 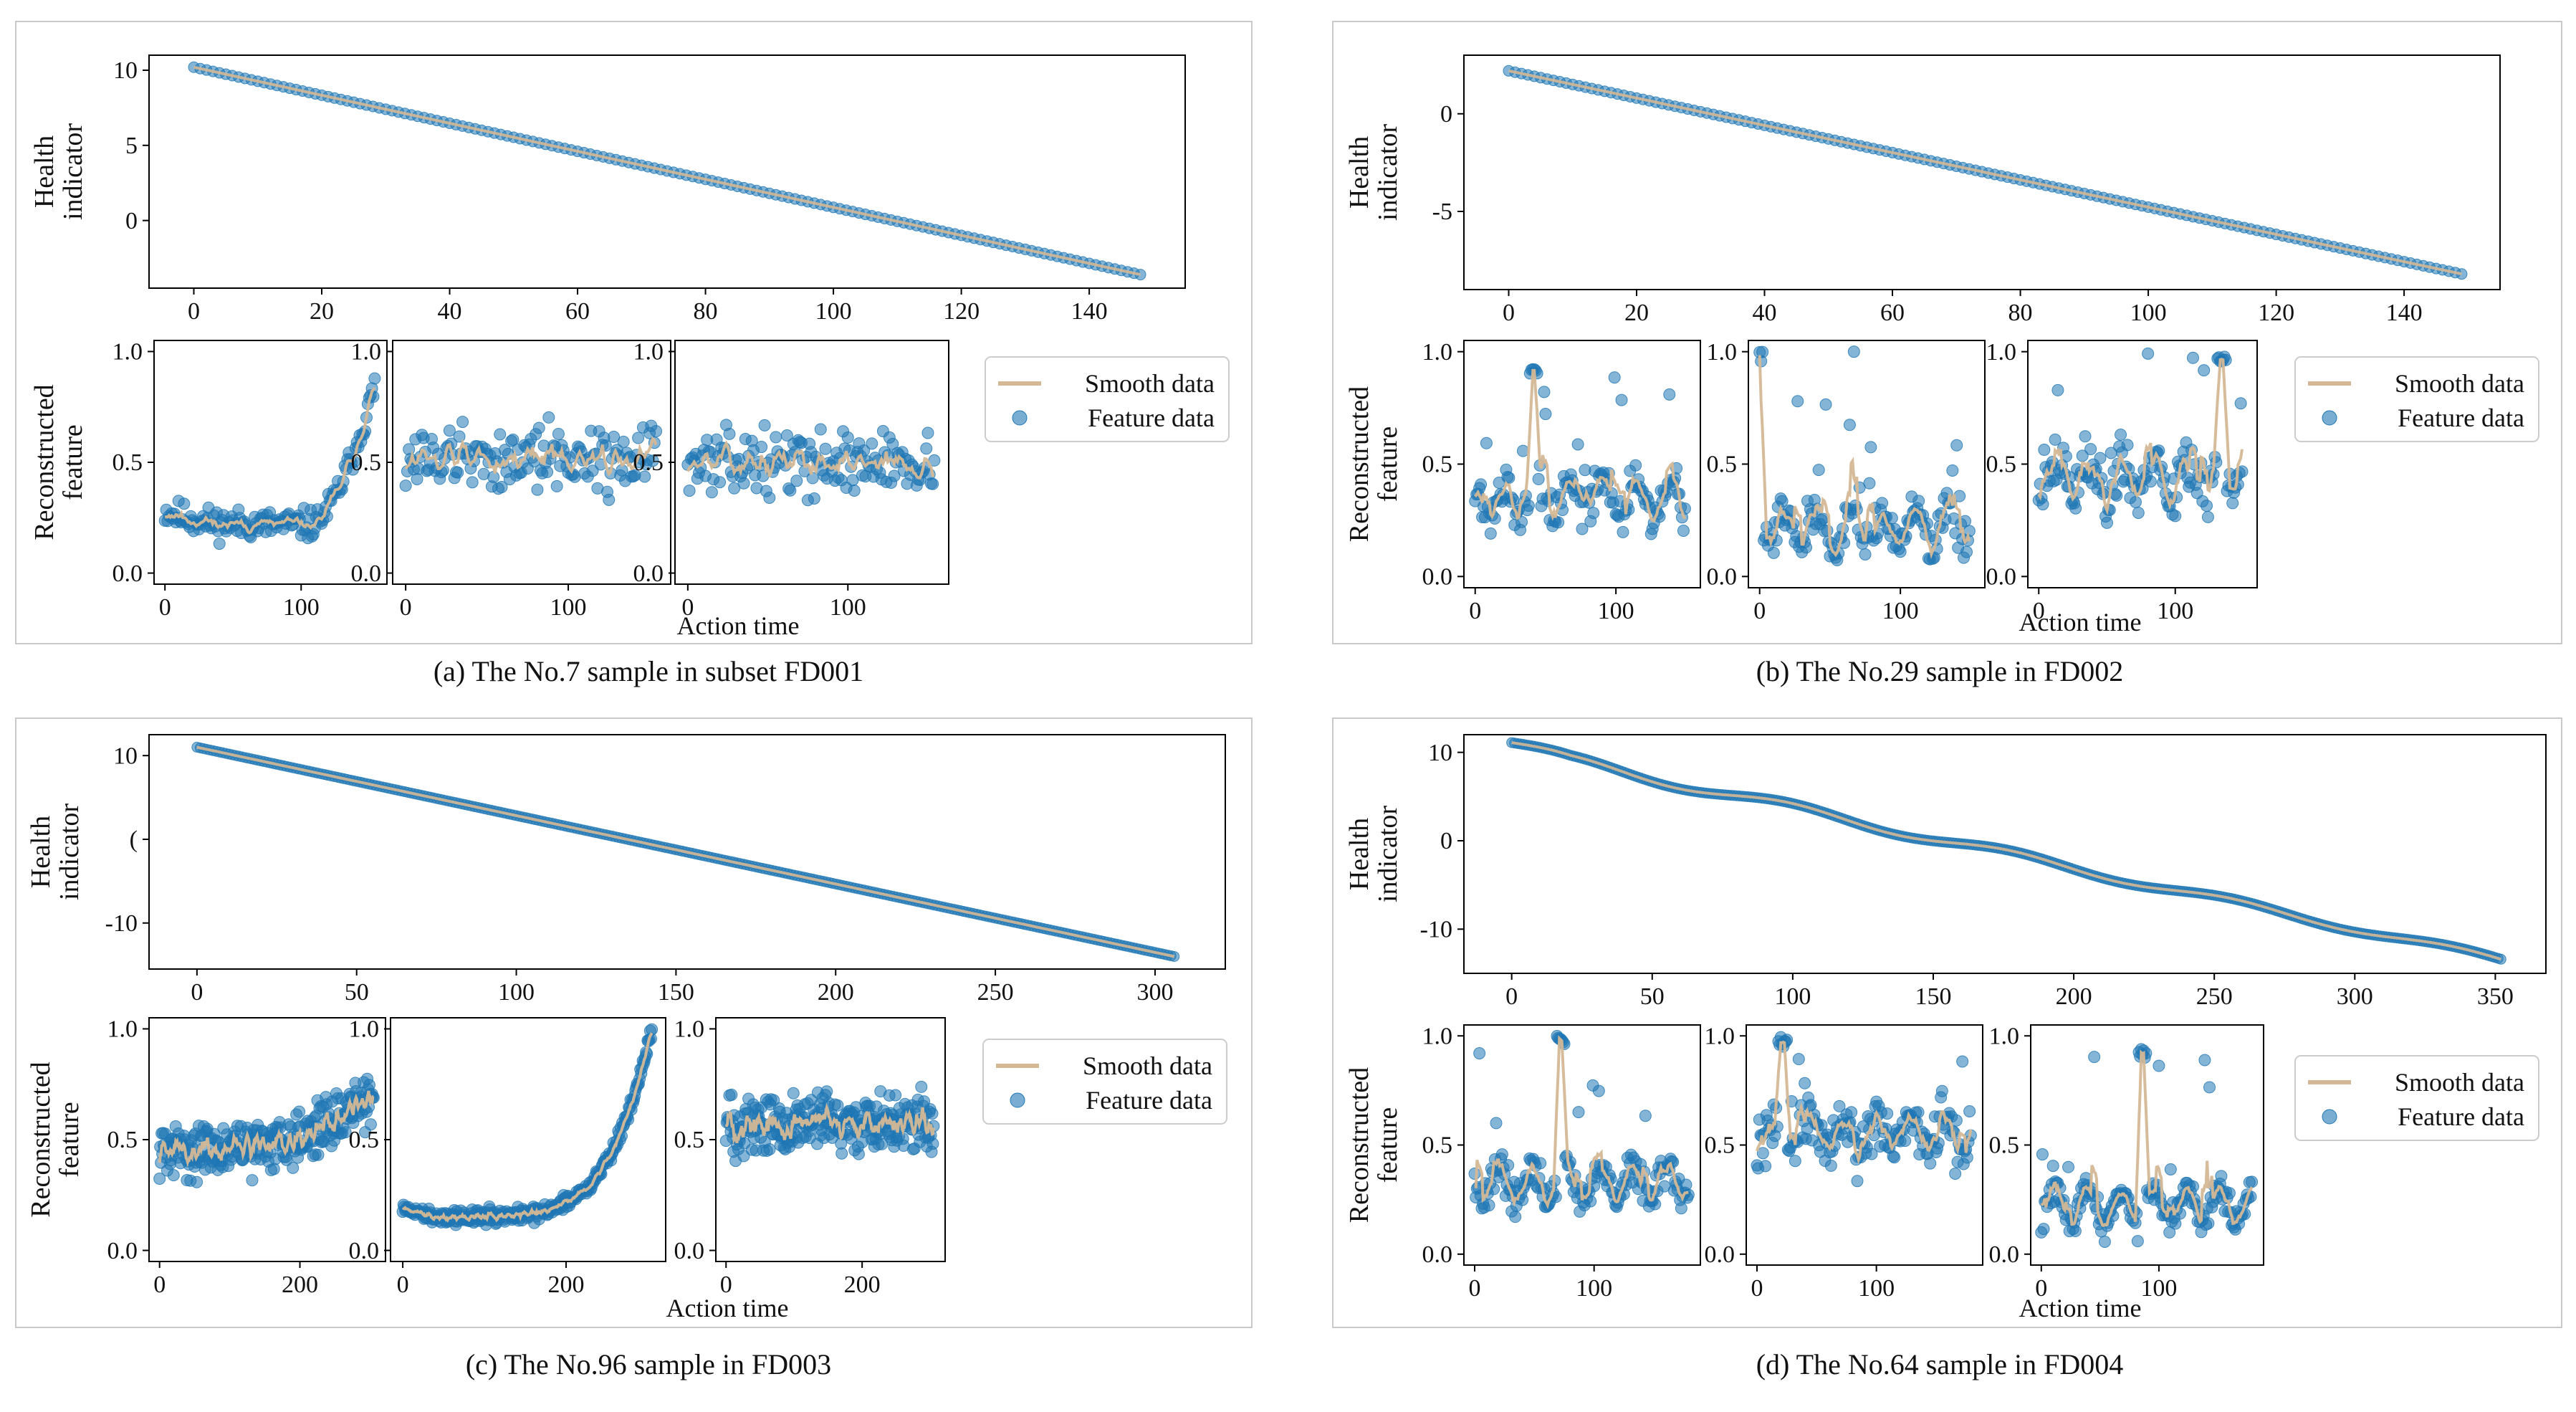 I want to click on recon-d-1-ytick-label: 0.0, so click(x=1720, y=1254).